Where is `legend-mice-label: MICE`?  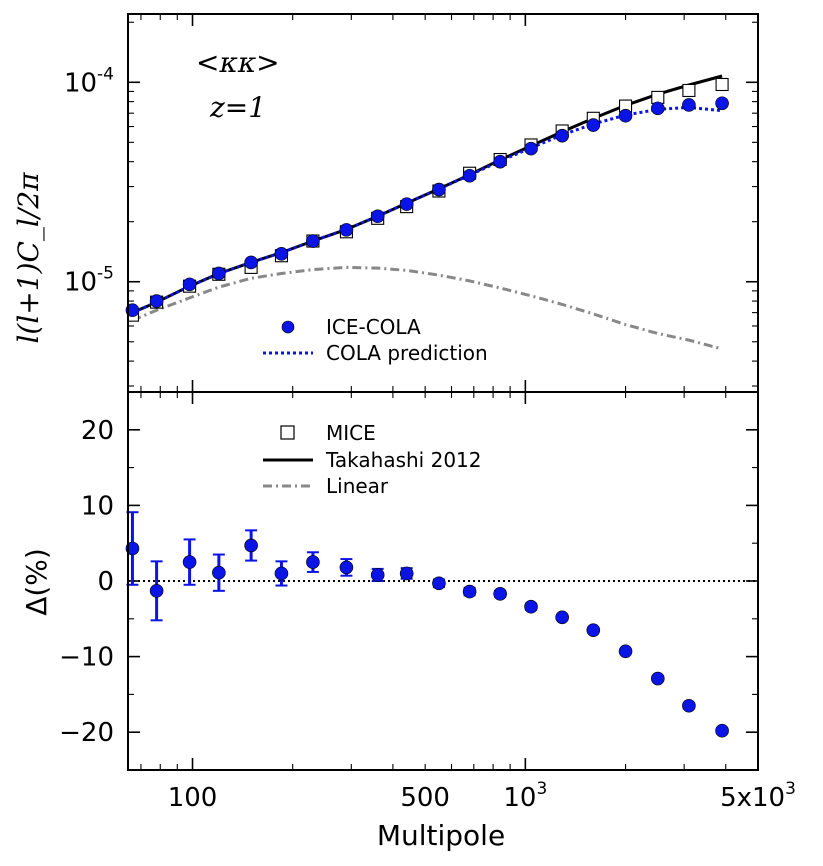
legend-mice-label: MICE is located at coordinates (351, 433).